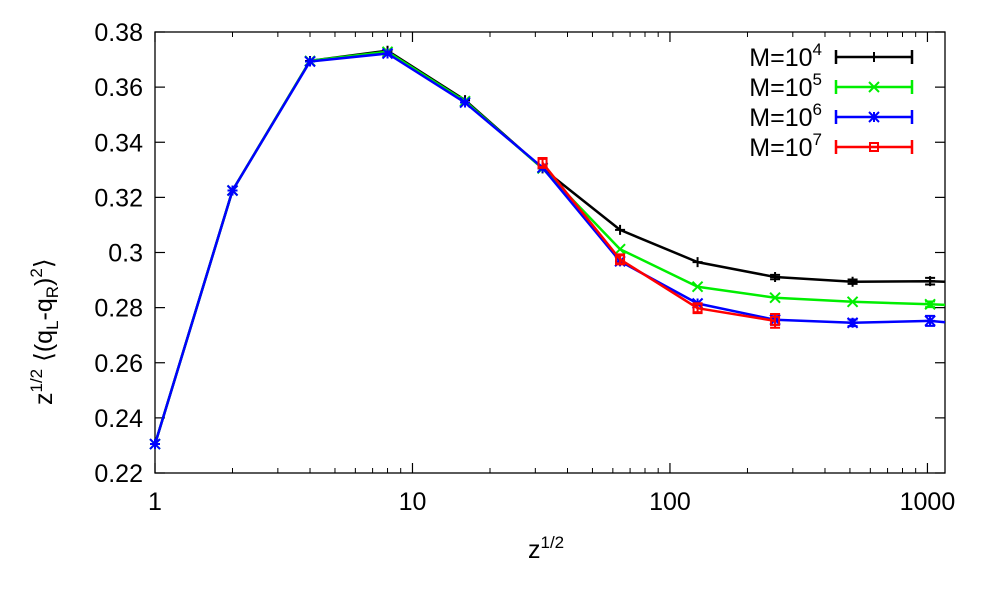  Describe the element at coordinates (831, 116) in the screenshot. I see `legend-item-3: M=106` at that location.